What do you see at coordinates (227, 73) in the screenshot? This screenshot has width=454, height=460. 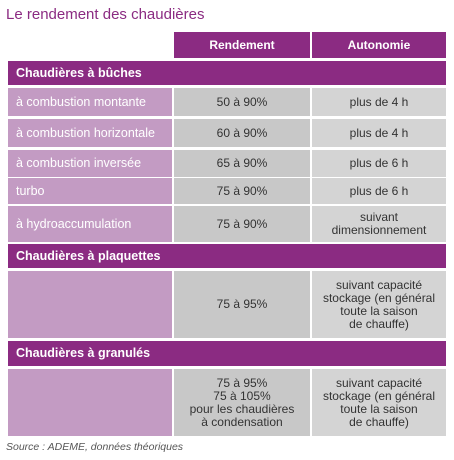 I see `section-header: Chaudières à bûches` at bounding box center [227, 73].